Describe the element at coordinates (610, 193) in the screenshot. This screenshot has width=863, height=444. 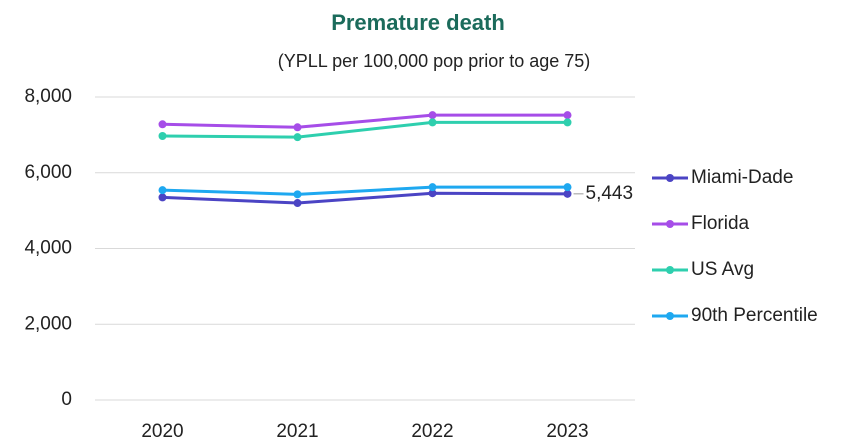
I see `data-label: 5,443` at that location.